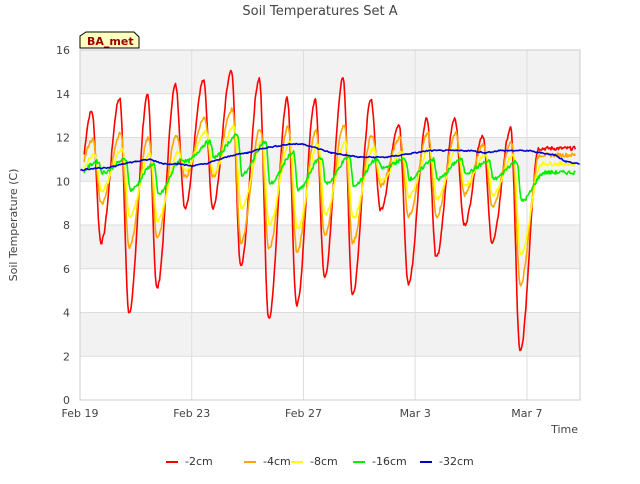 The image size is (640, 484). What do you see at coordinates (199, 461) in the screenshot?
I see `legend-label: -2cm` at bounding box center [199, 461].